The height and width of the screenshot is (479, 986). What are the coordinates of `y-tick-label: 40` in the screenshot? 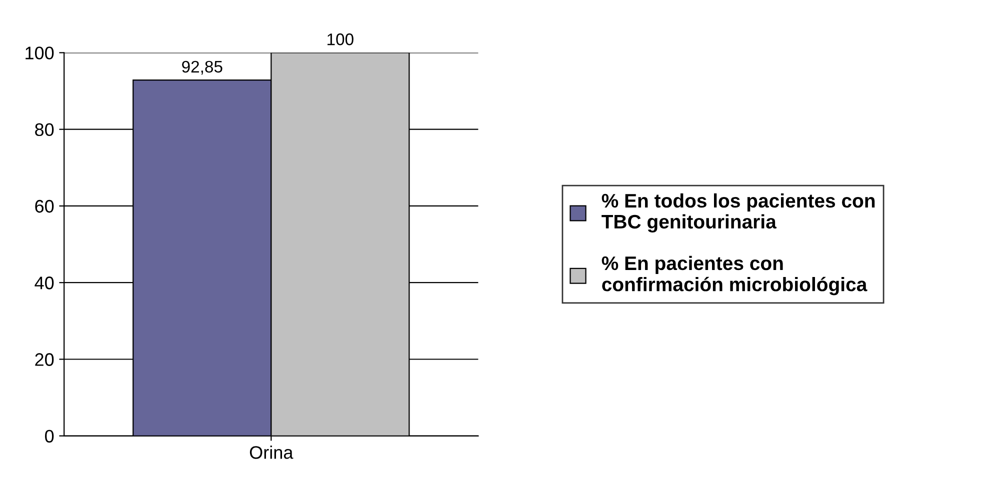 It's located at (44, 283).